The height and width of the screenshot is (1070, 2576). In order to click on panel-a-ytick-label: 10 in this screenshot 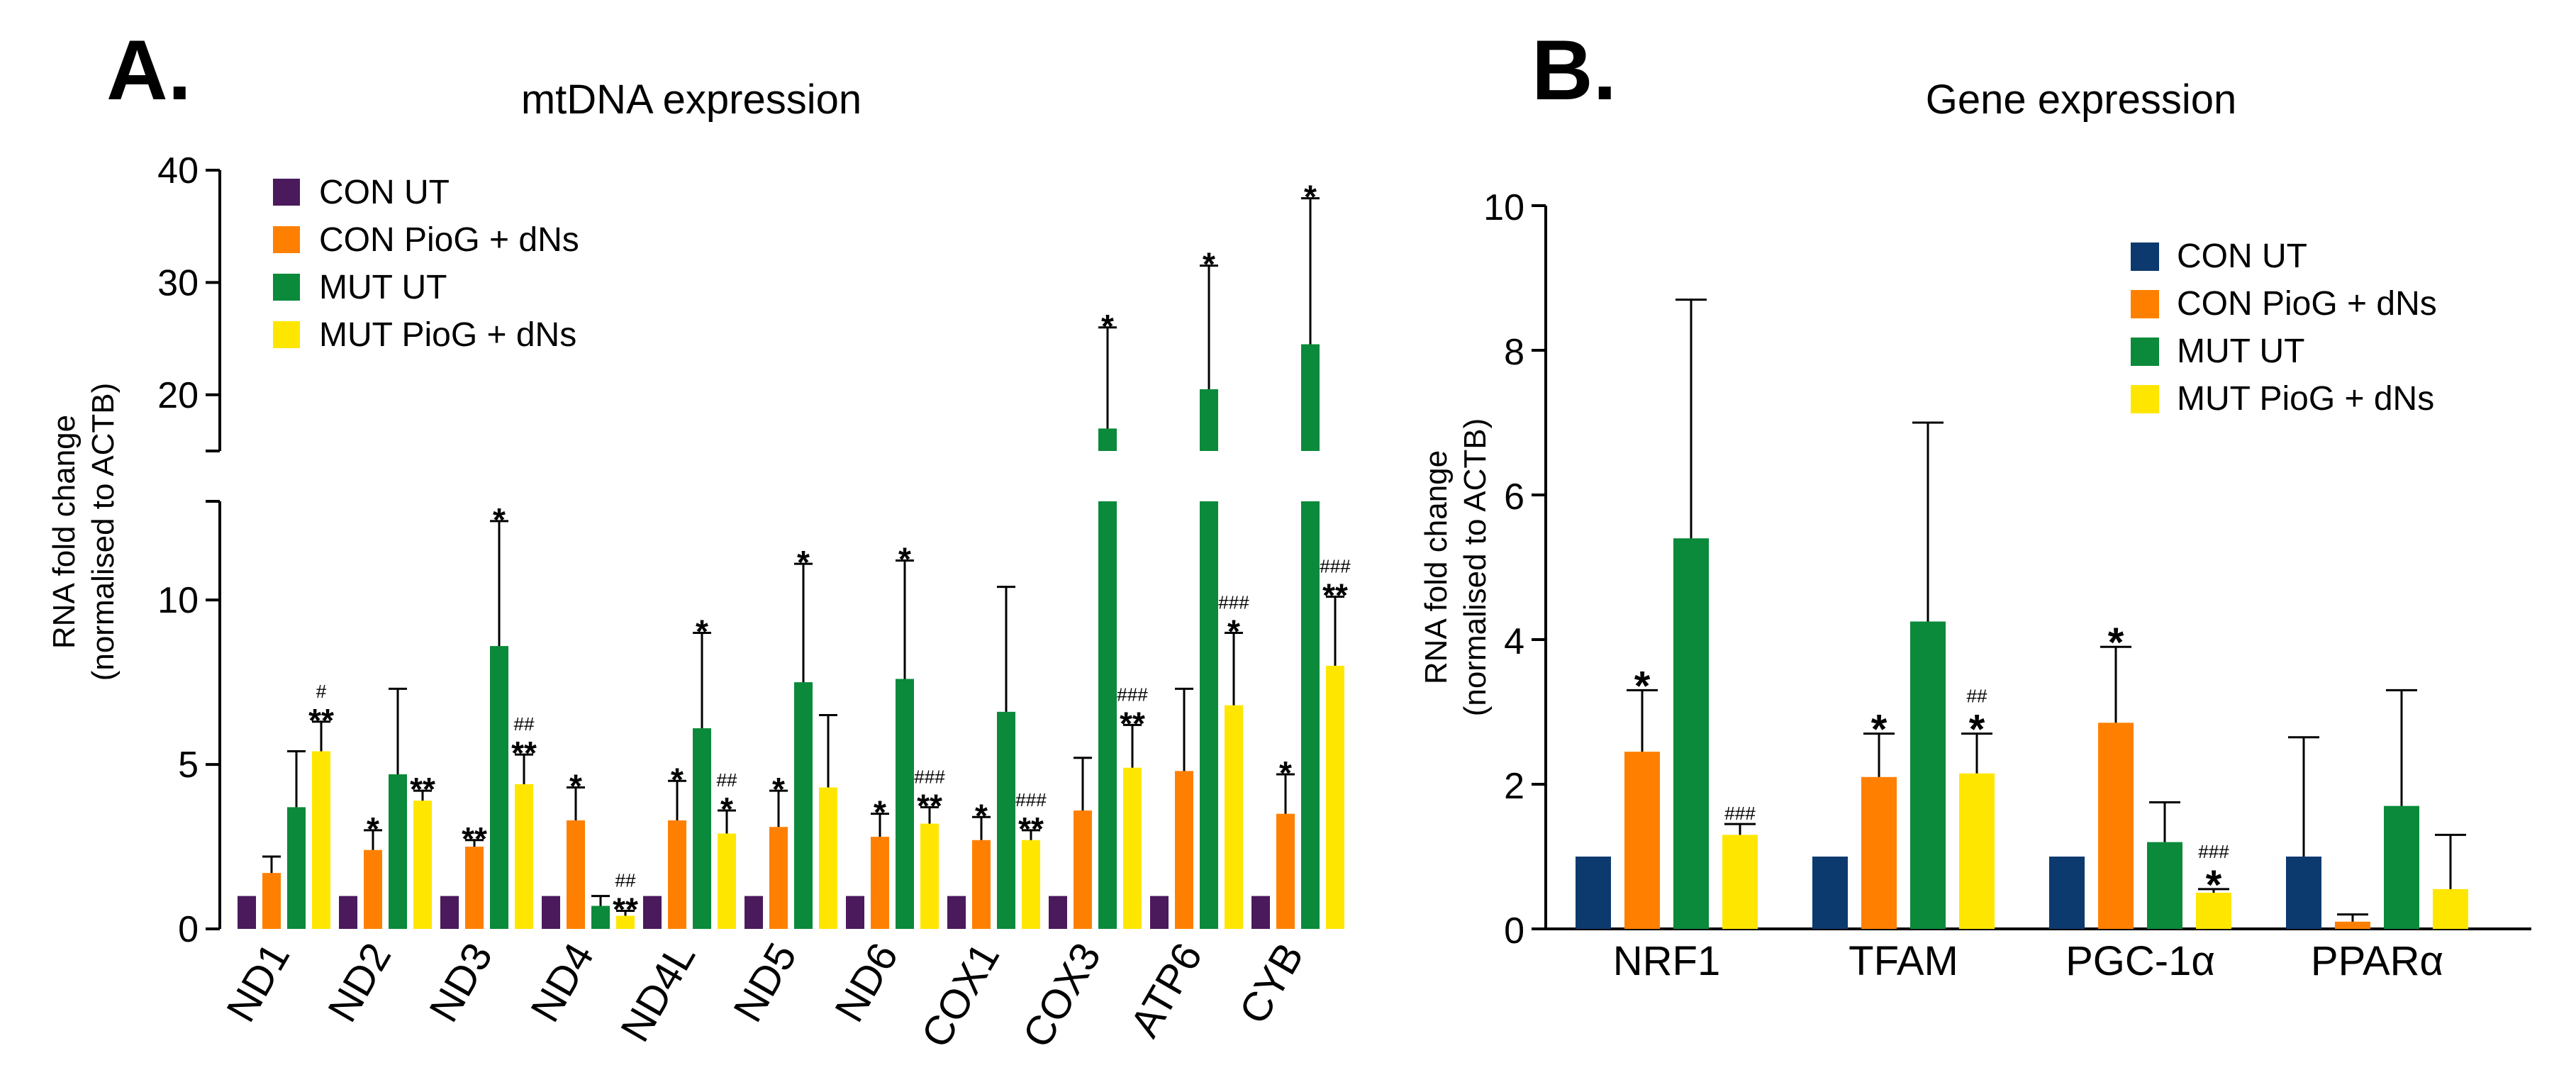, I will do `click(178, 600)`.